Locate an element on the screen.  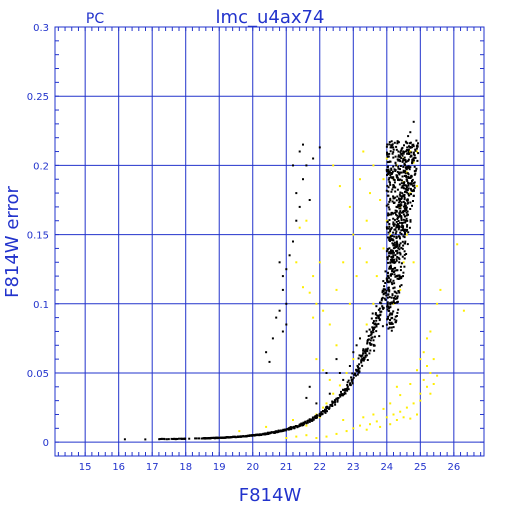
y-tick-label: 0.25 is located at coordinates (38, 97).